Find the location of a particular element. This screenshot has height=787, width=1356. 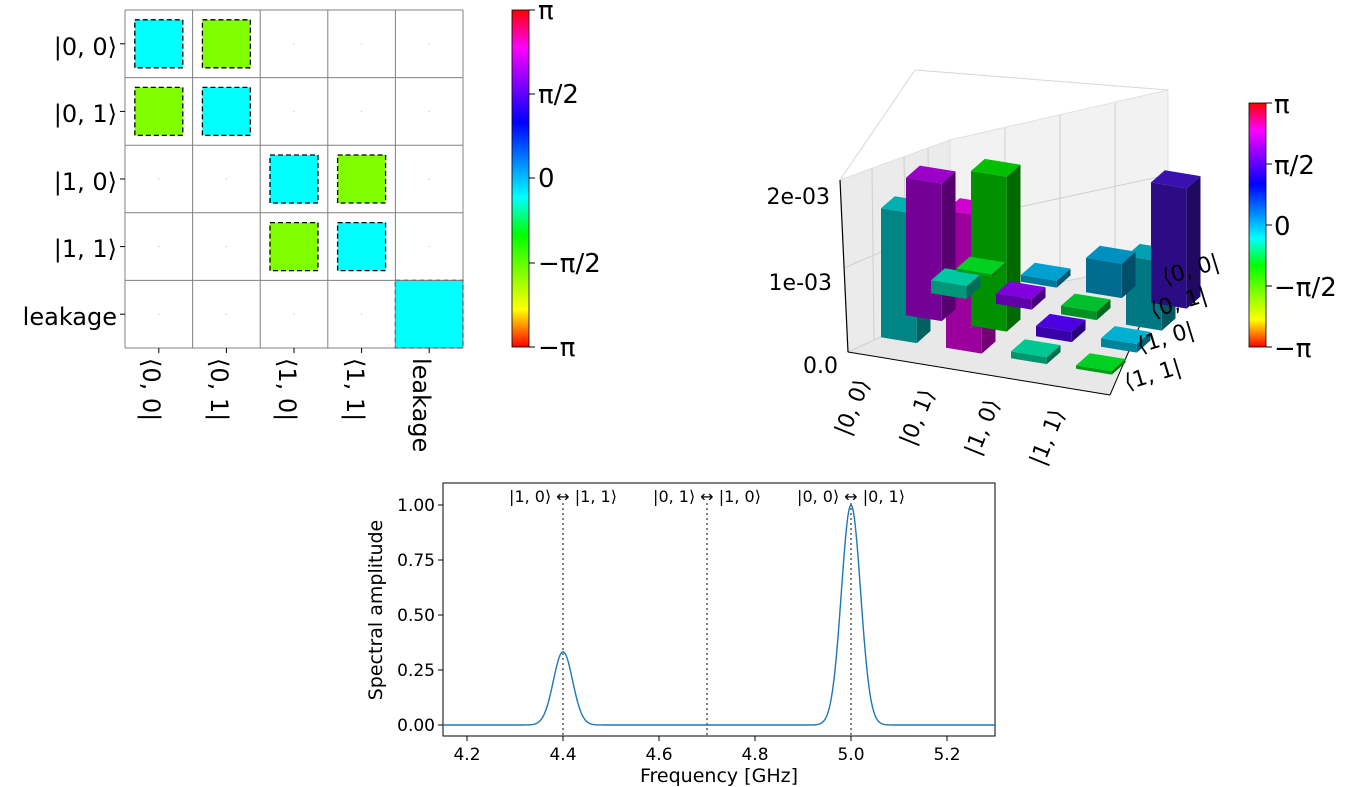

matrix-row-label: |0, 0⟩ is located at coordinates (85, 47).